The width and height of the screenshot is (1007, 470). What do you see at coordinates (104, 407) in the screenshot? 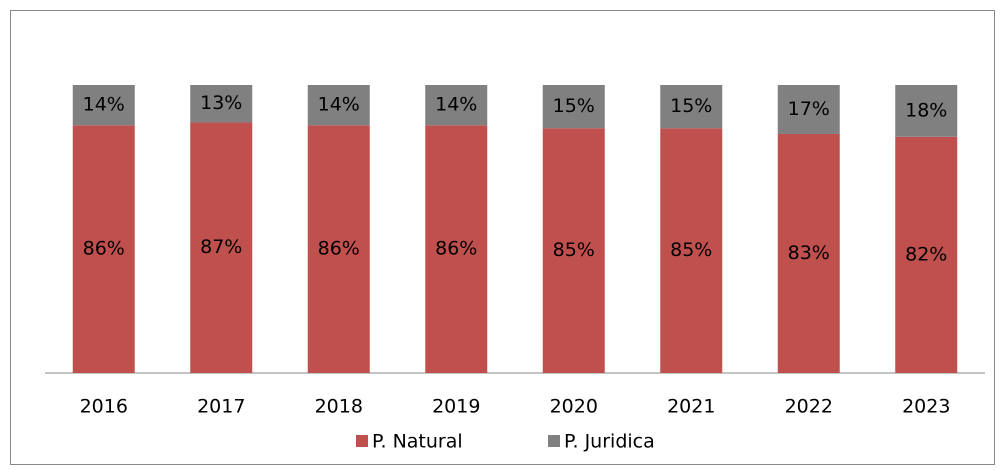
I see `x-tick-label: 2016` at bounding box center [104, 407].